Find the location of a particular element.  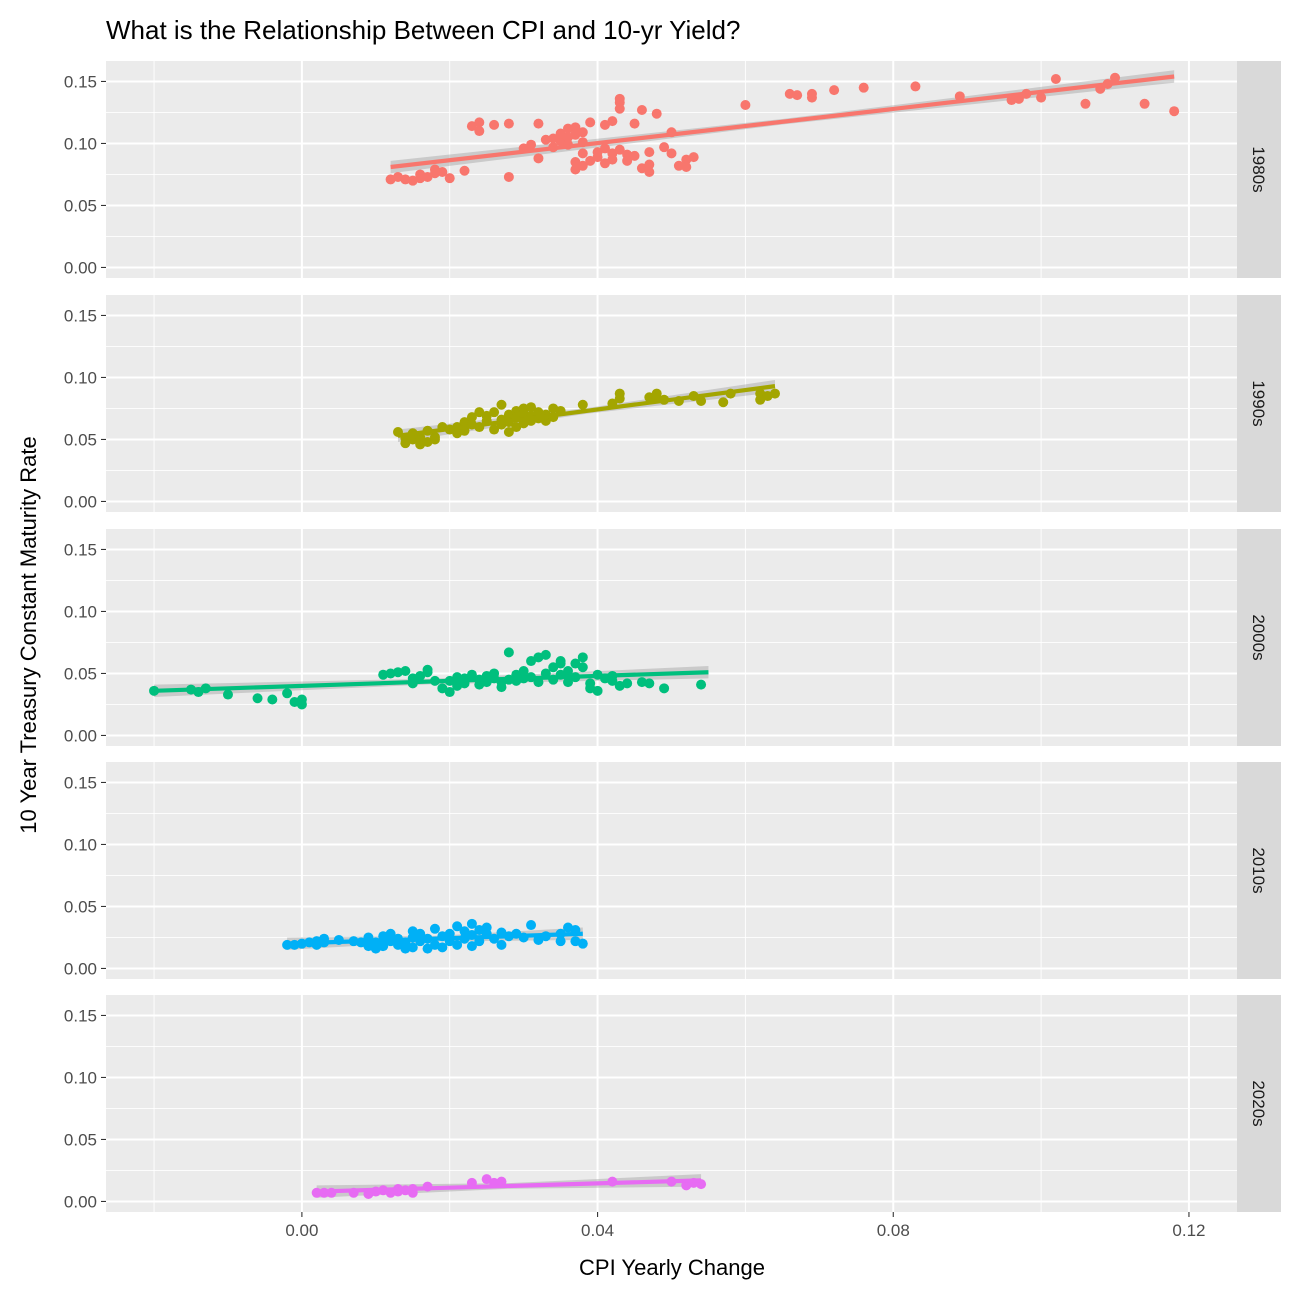

x-tick-label: 0.12 is located at coordinates (1188, 1230).